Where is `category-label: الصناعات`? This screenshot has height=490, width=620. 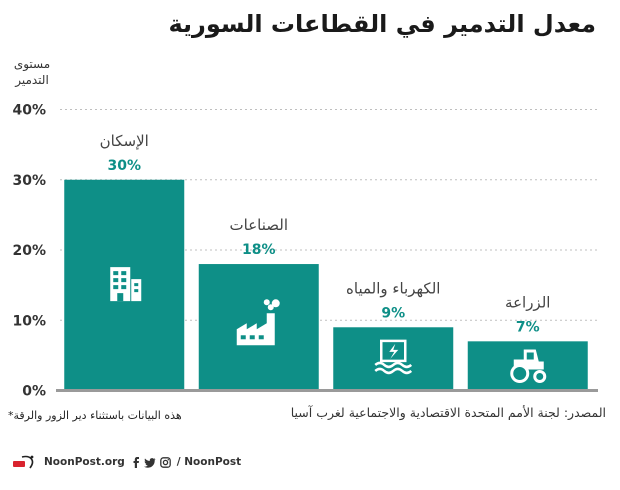
category-label: الصناعات is located at coordinates (259, 225).